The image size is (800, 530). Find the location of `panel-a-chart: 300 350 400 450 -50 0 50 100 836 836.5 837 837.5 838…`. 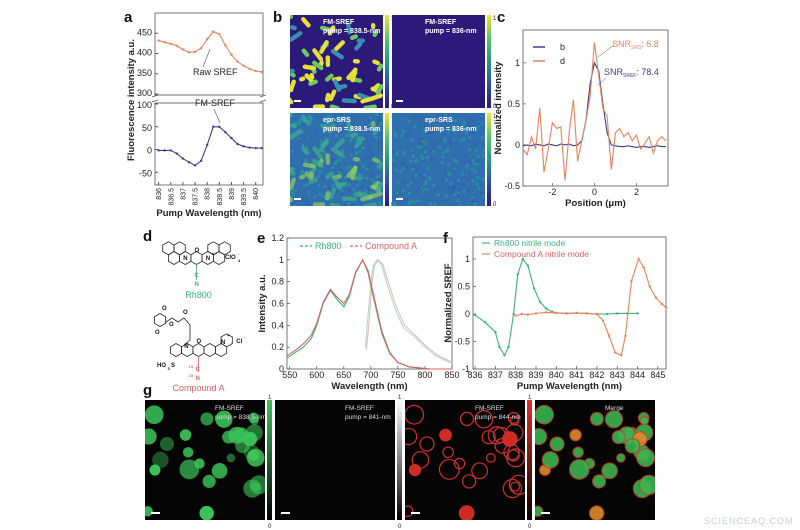

panel-a-chart: 300 350 400 450 -50 0 50 100 836 836.5 837 837.5 838… is located at coordinates (196, 115).